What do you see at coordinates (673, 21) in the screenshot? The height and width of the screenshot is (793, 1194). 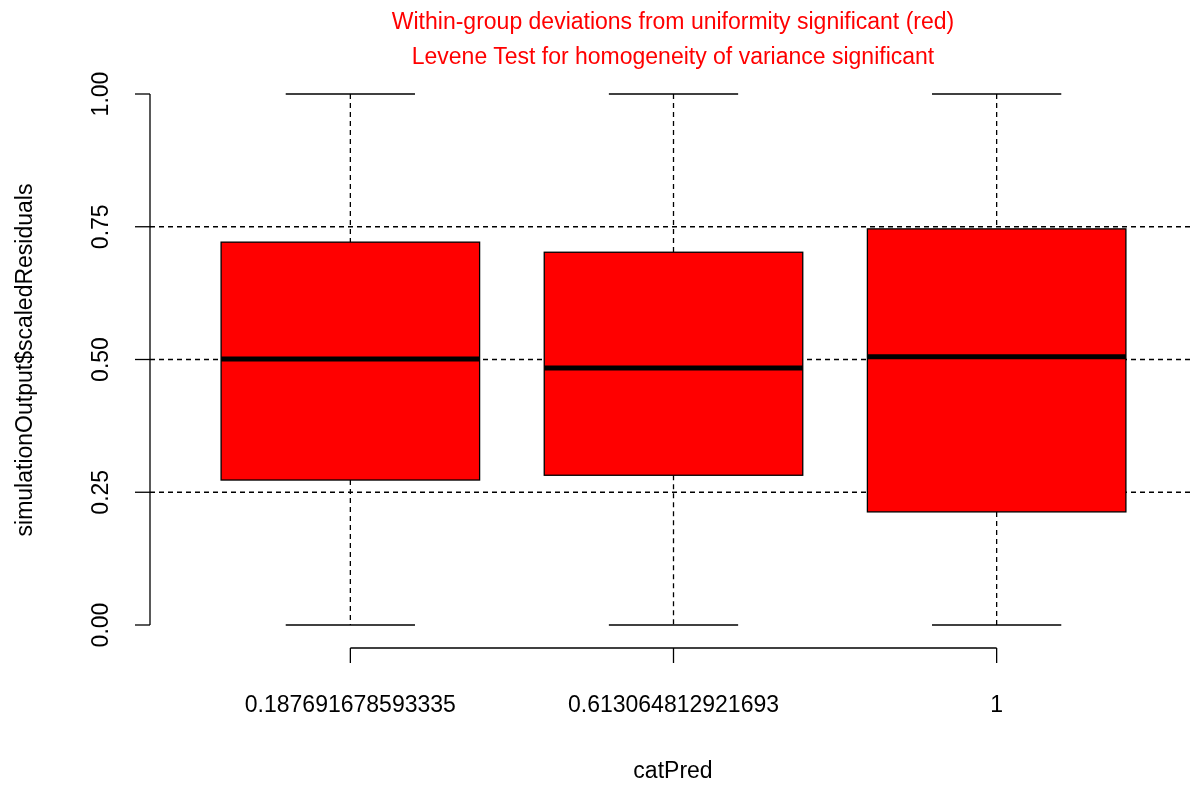 I see `chart-title: Within-group deviations from uniformity significant (red)` at bounding box center [673, 21].